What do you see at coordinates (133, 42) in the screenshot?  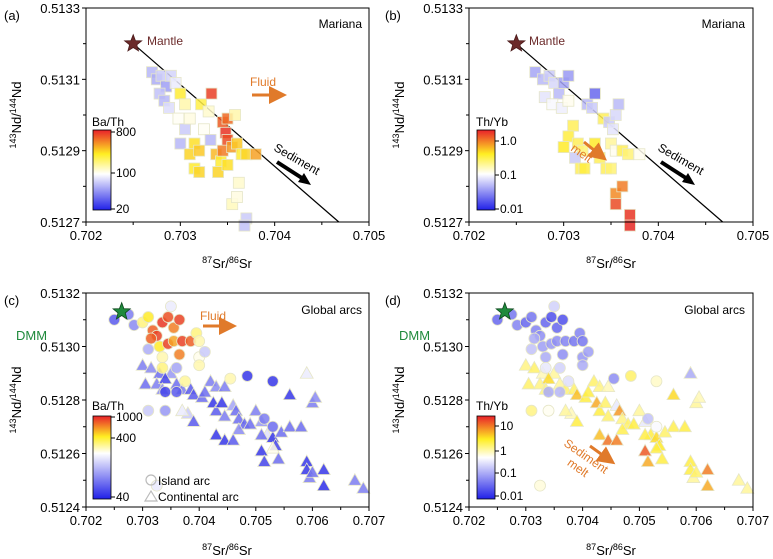 I see `endmember-star-icon` at bounding box center [133, 42].